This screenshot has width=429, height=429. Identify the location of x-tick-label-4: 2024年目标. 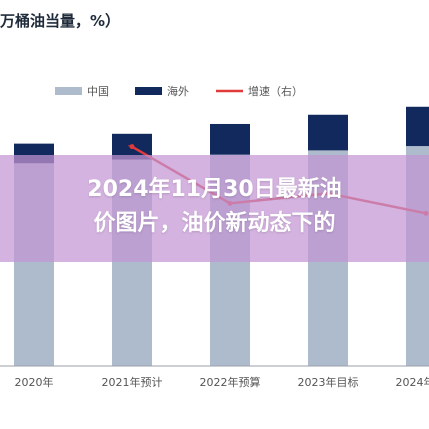
(412, 382).